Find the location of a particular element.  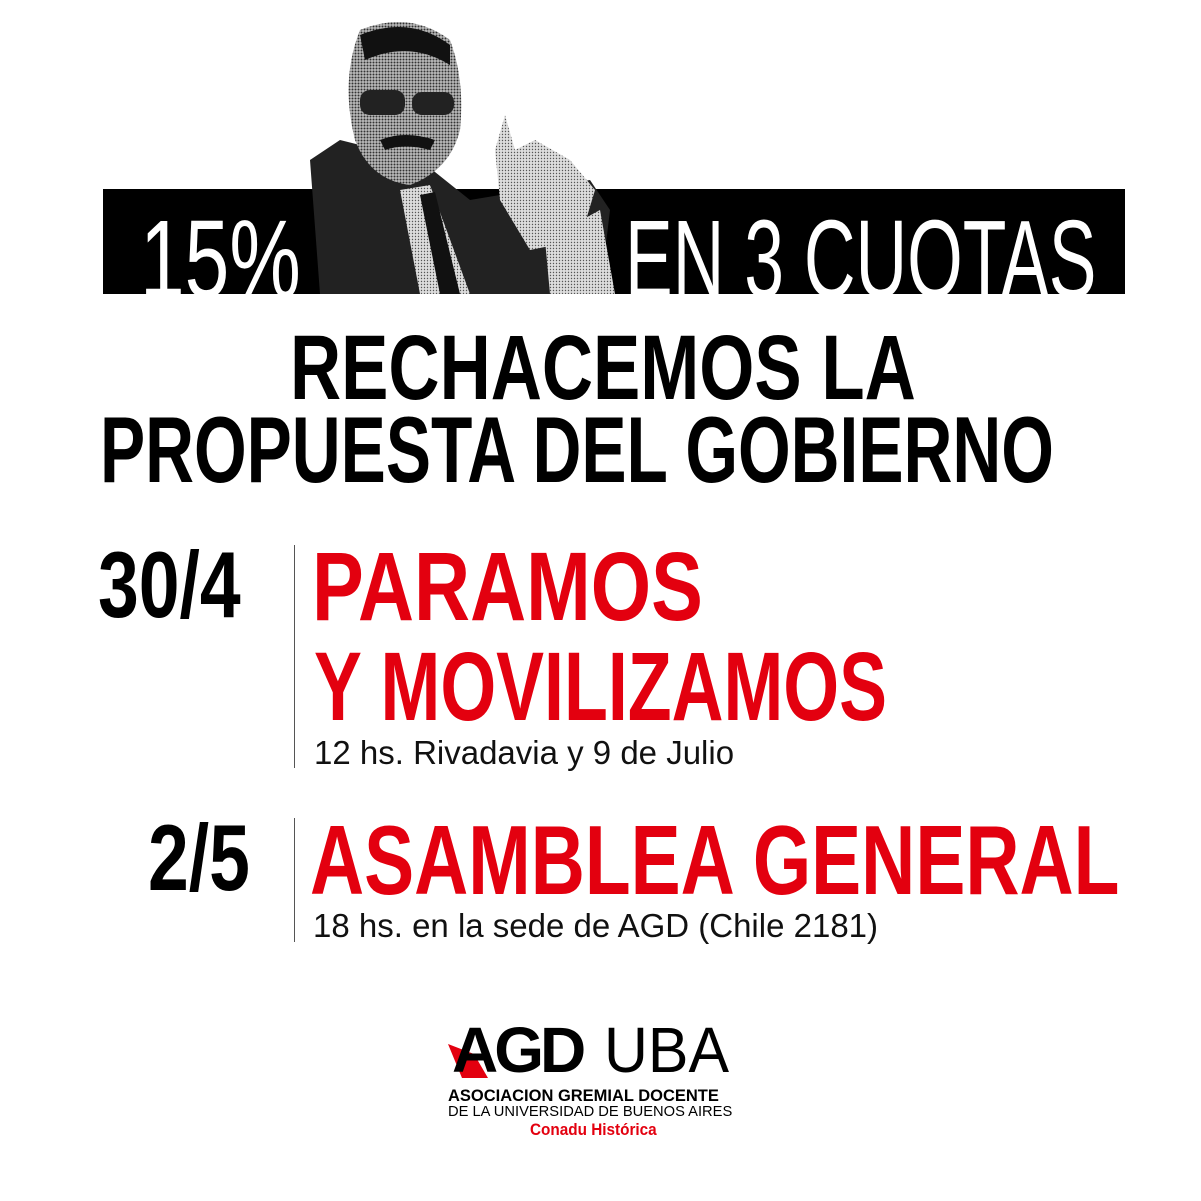

logo-line1: ASOCIACION GREMIAL DOCENTE is located at coordinates (583, 1095).